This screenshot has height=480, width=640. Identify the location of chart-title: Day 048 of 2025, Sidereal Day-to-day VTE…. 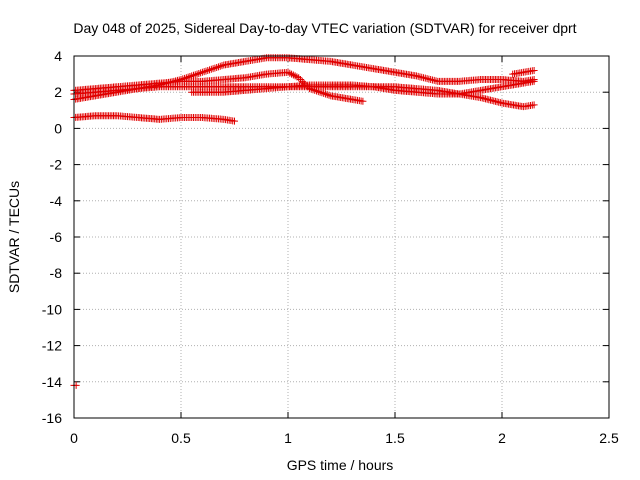
(324, 28).